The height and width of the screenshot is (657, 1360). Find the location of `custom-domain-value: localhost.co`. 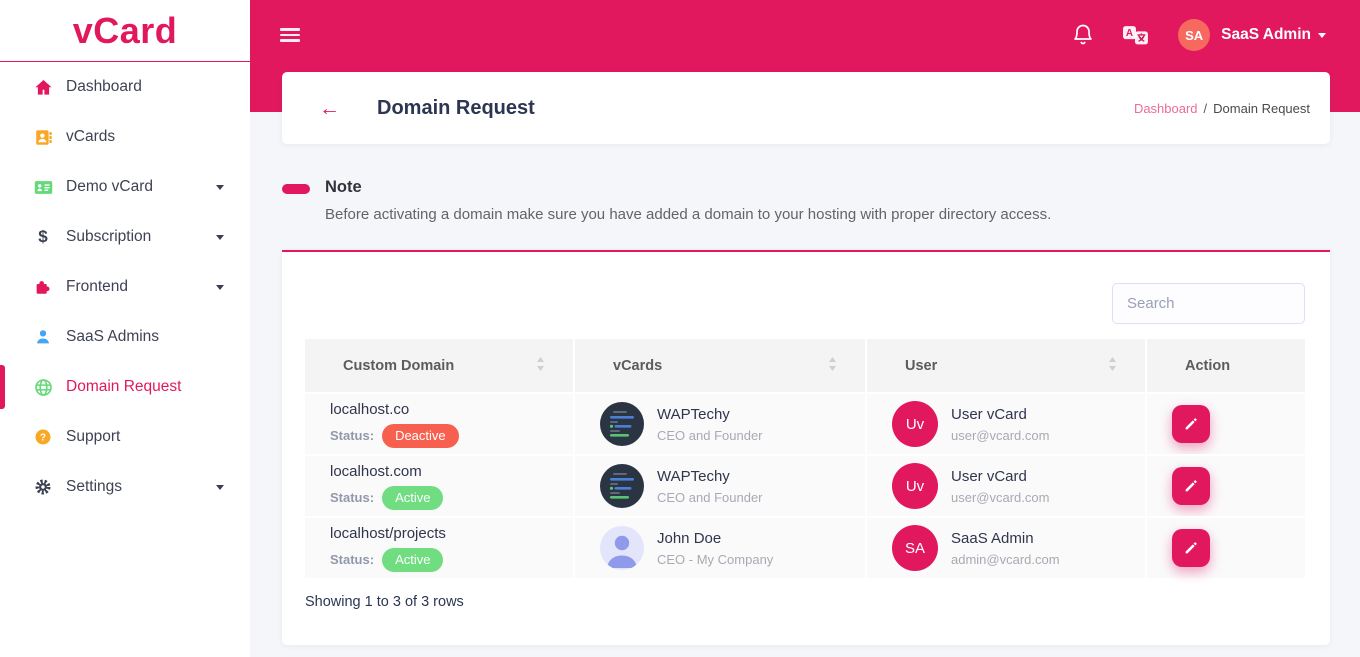

custom-domain-value: localhost.co is located at coordinates (370, 409).